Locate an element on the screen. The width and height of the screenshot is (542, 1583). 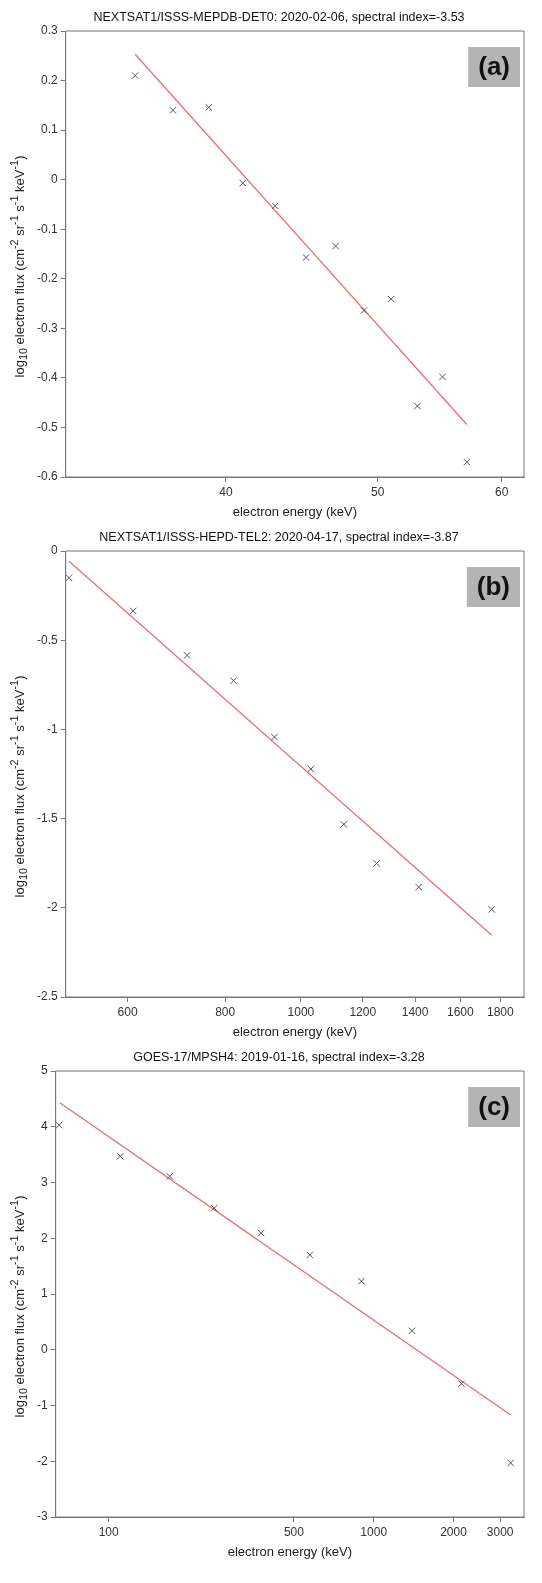
annotation: (b) is located at coordinates (493, 586).